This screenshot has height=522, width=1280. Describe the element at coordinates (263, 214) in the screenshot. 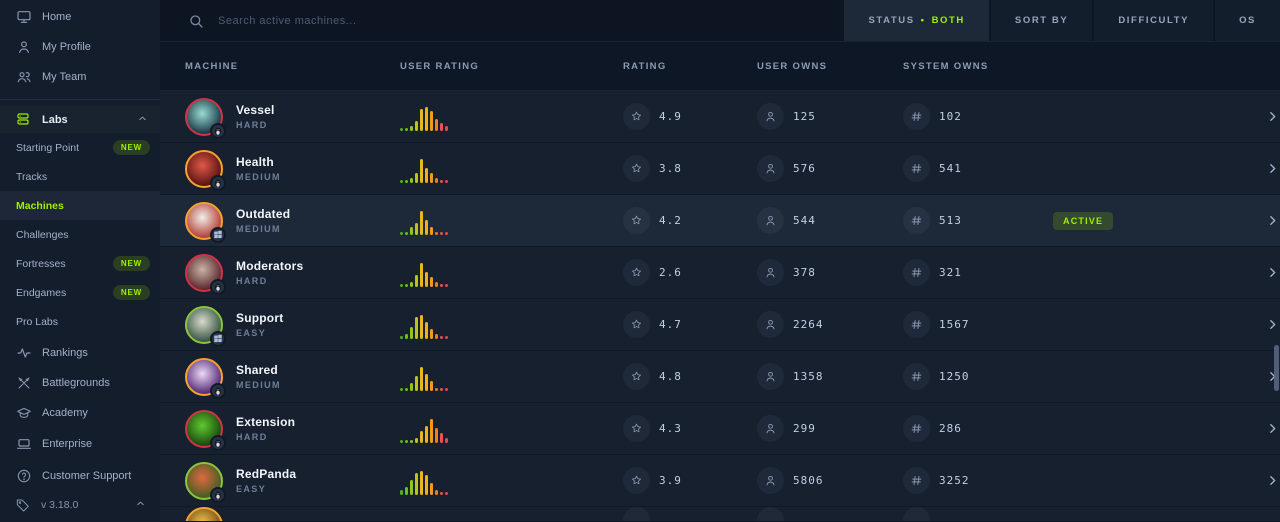

I see `machine-name: Outdated` at that location.